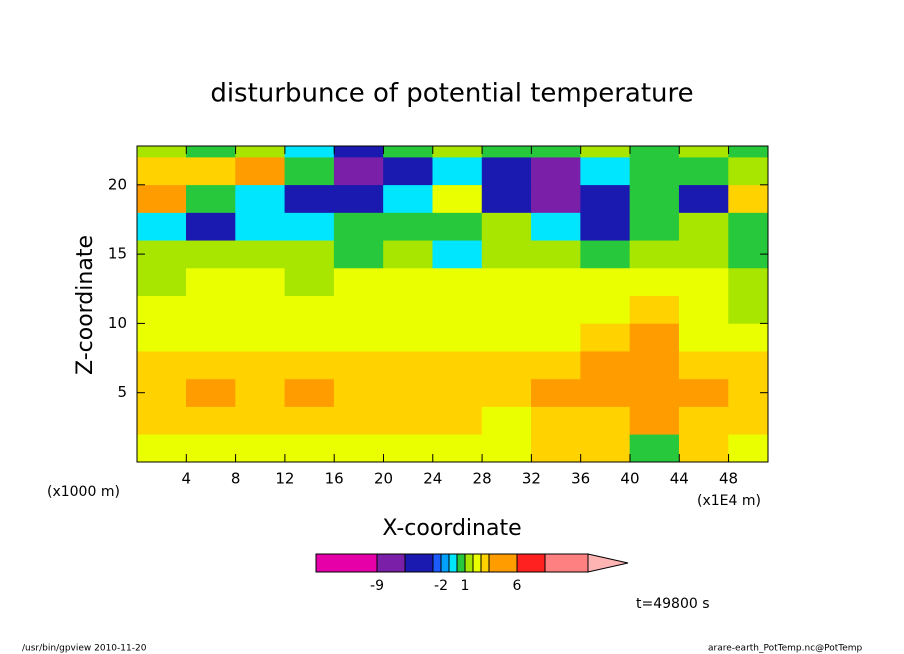 Image resolution: width=904 pixels, height=654 pixels. What do you see at coordinates (83, 492) in the screenshot?
I see `x-unit: (x1000 m)` at bounding box center [83, 492].